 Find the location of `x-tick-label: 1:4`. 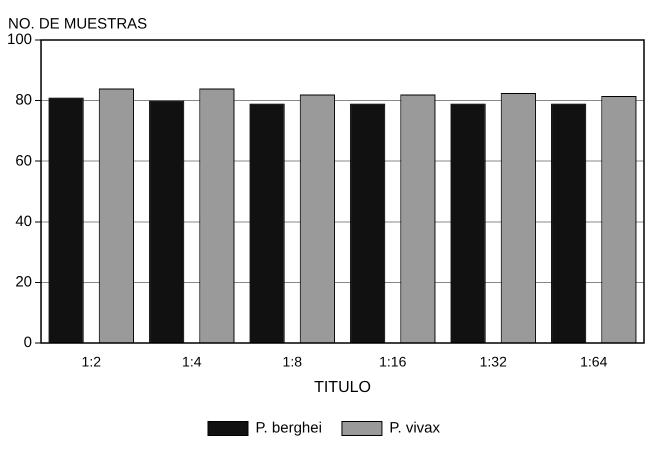

x-tick-label: 1:4 is located at coordinates (192, 361).